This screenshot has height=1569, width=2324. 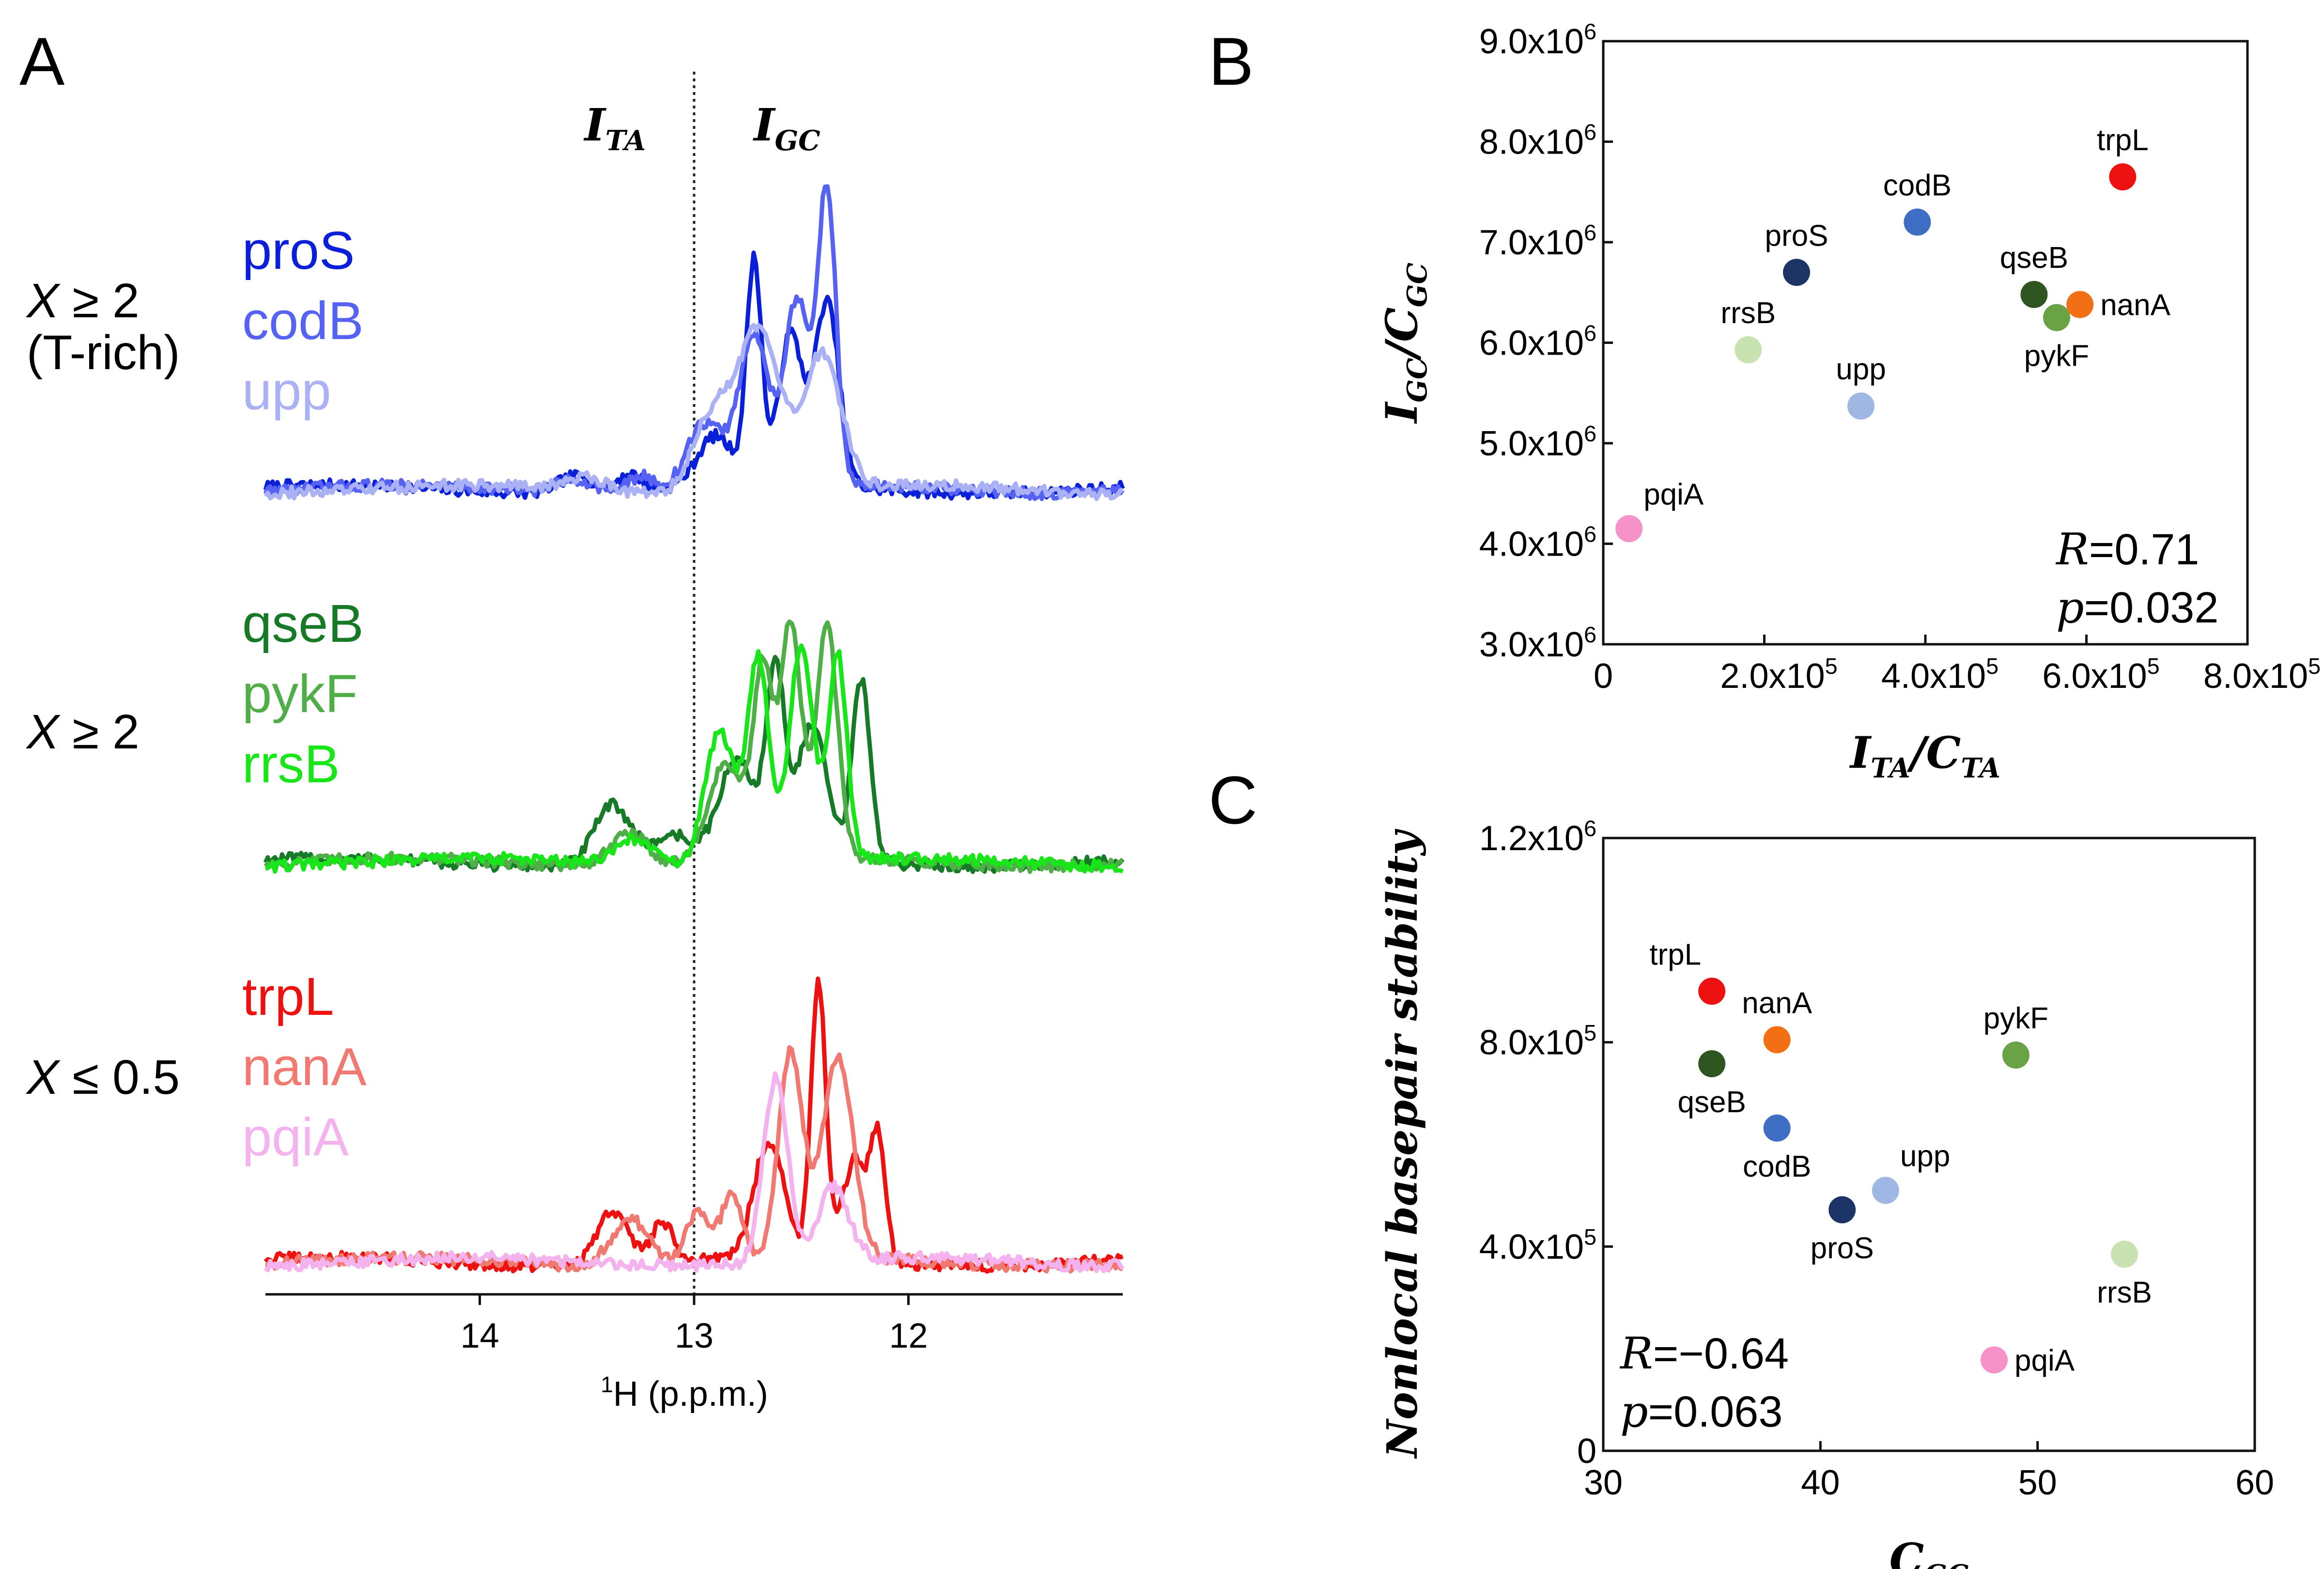 What do you see at coordinates (2034, 294) in the screenshot?
I see `panel-b-point-qseB` at bounding box center [2034, 294].